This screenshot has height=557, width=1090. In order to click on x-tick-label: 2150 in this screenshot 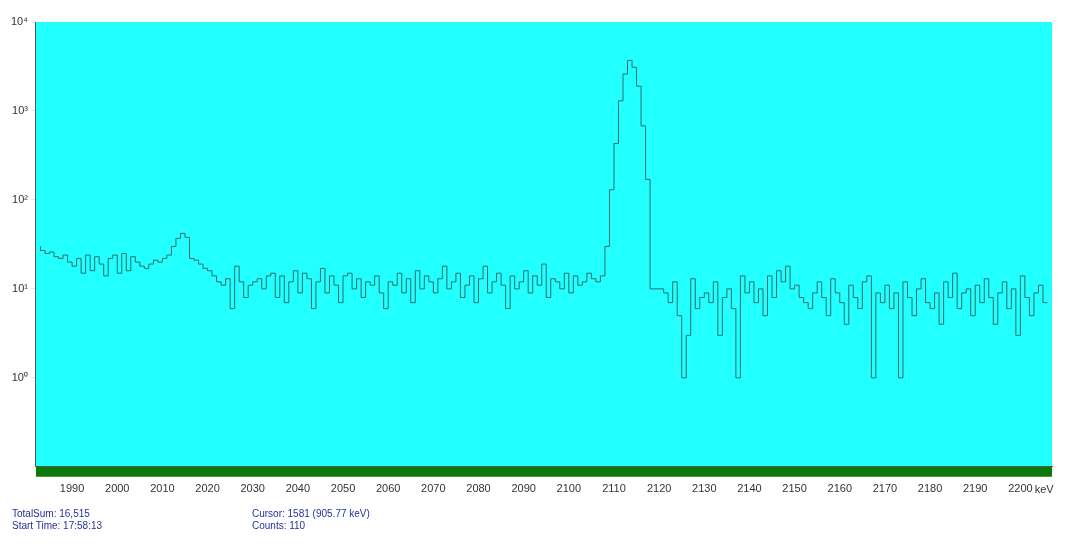, I will do `click(794, 488)`.